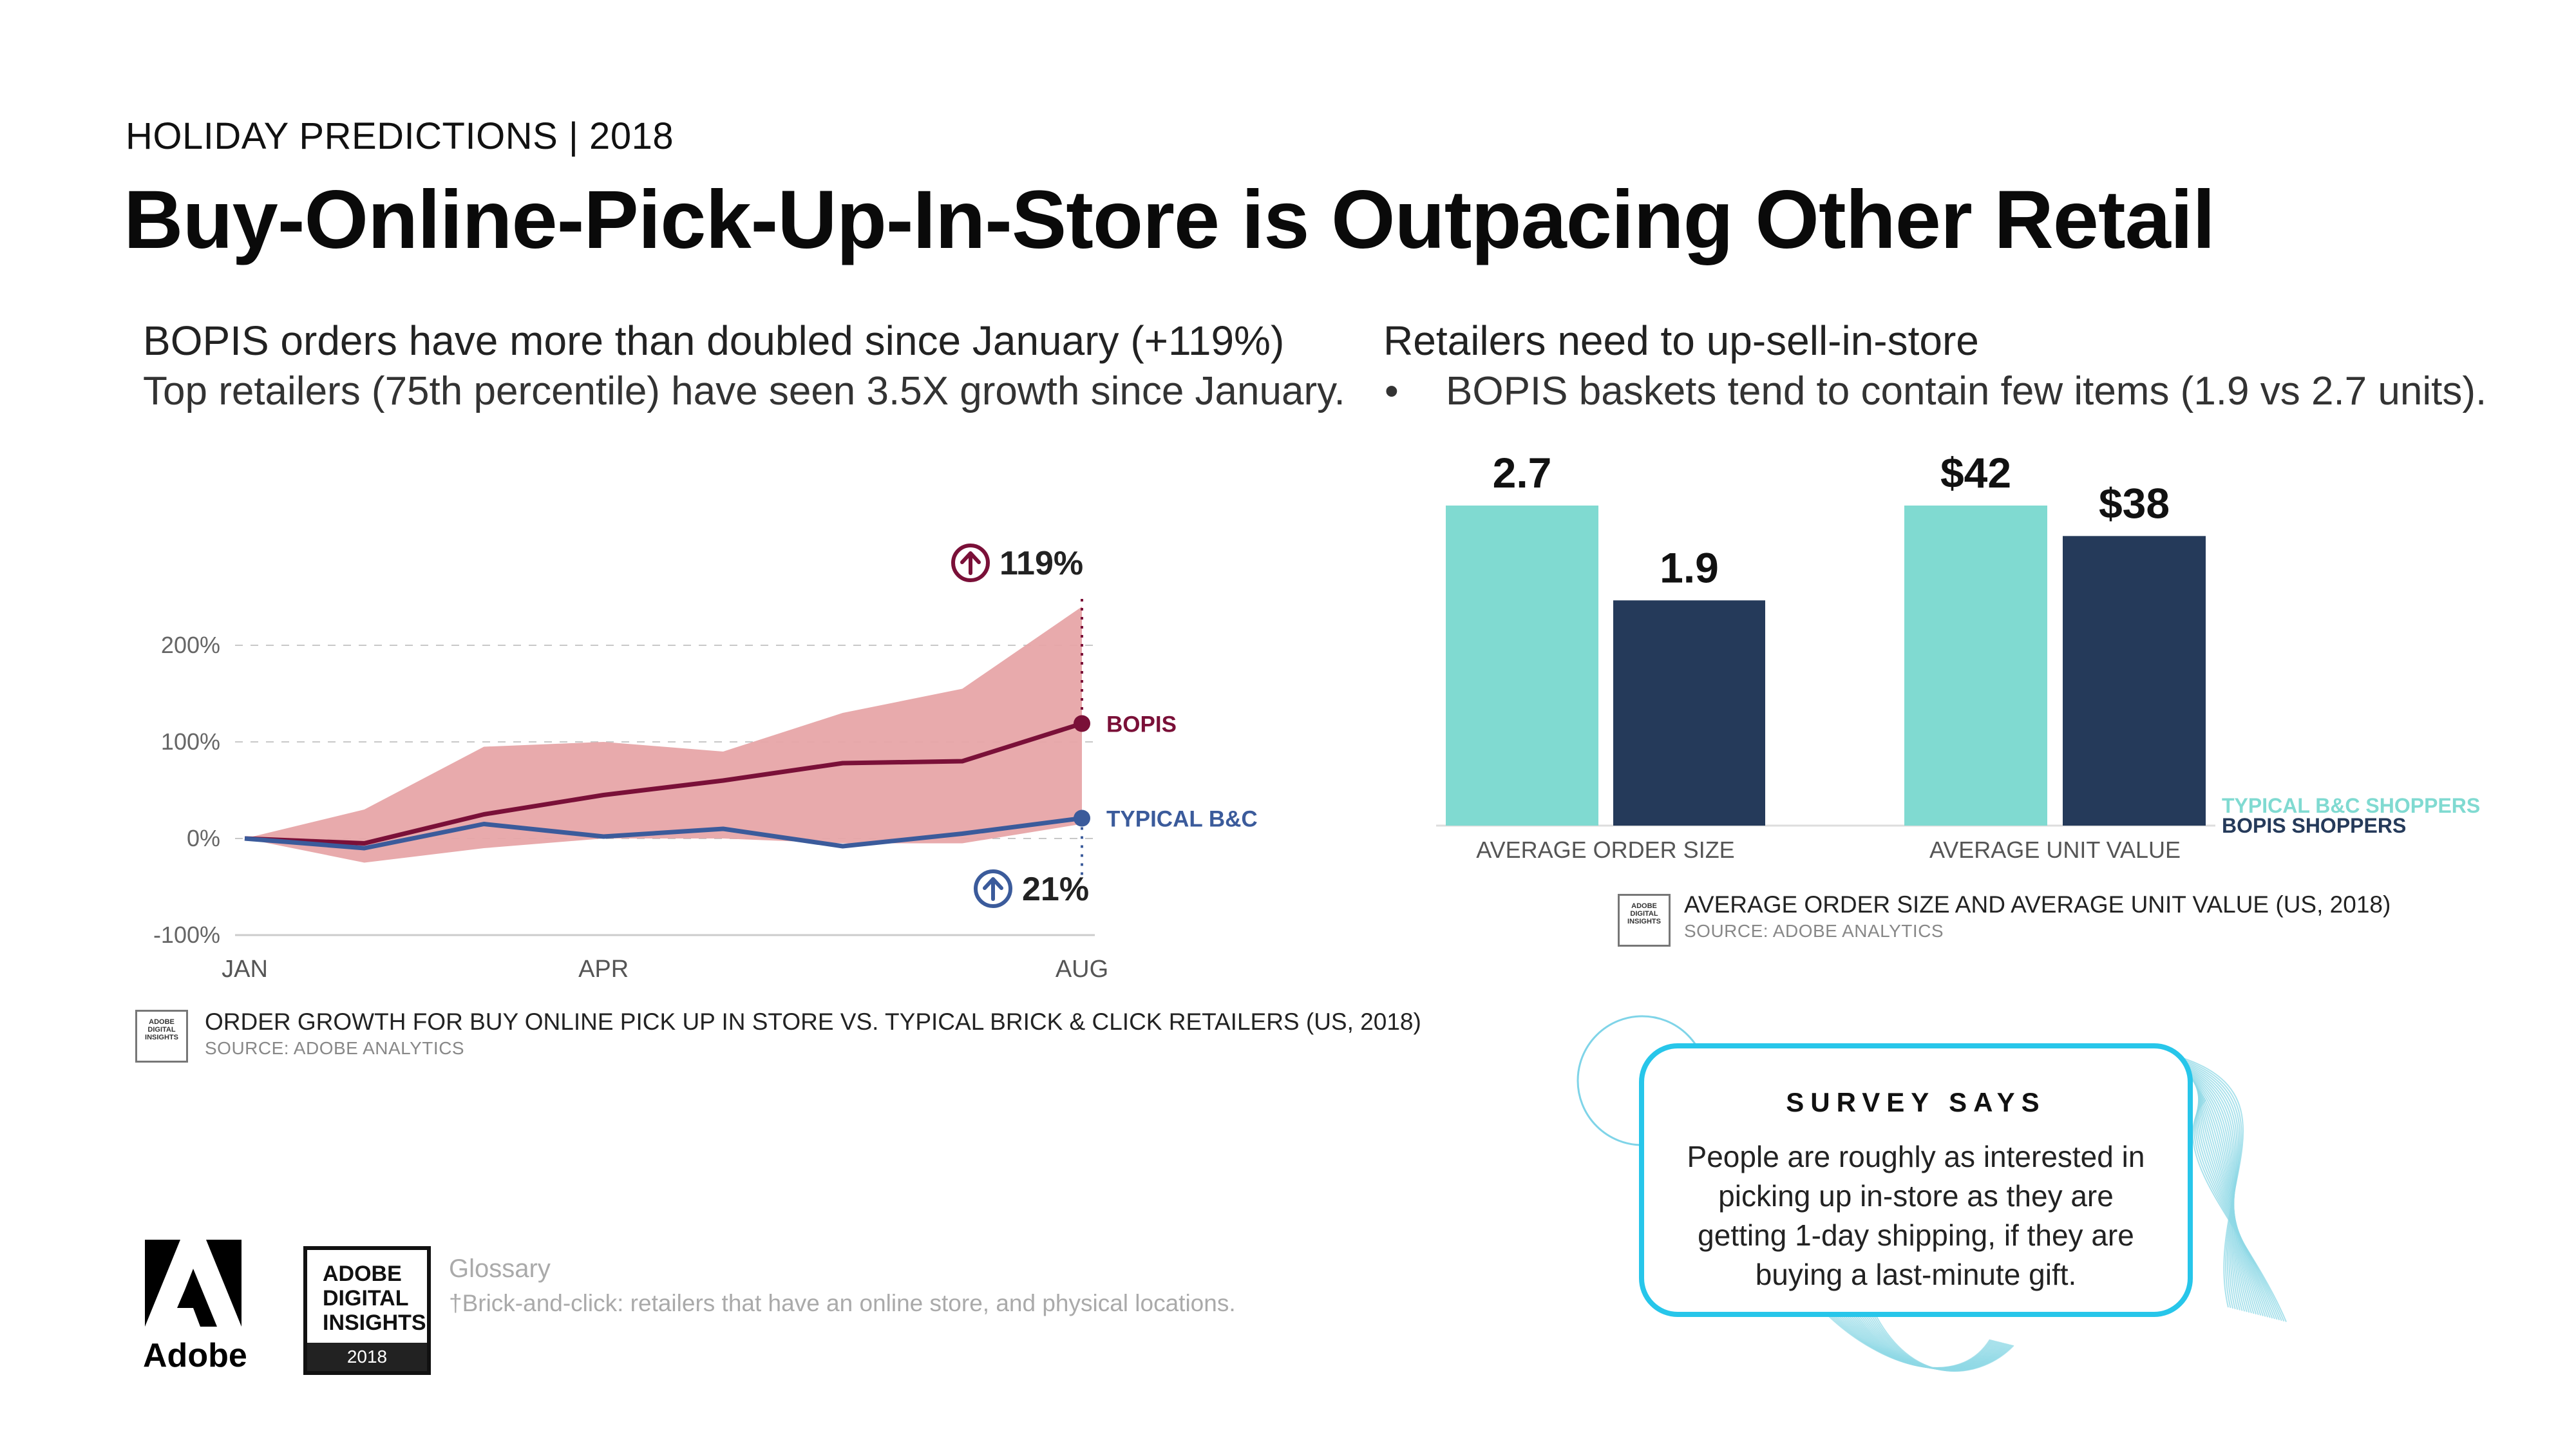 This screenshot has height=1449, width=2576. Describe the element at coordinates (663, 834) in the screenshot. I see `series-line-typical` at that location.